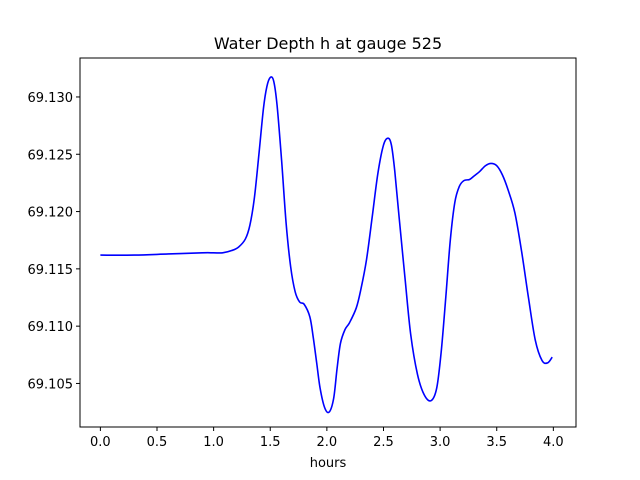 The image size is (640, 480). Describe the element at coordinates (383, 442) in the screenshot. I see `x-tick-label: 2.5` at that location.